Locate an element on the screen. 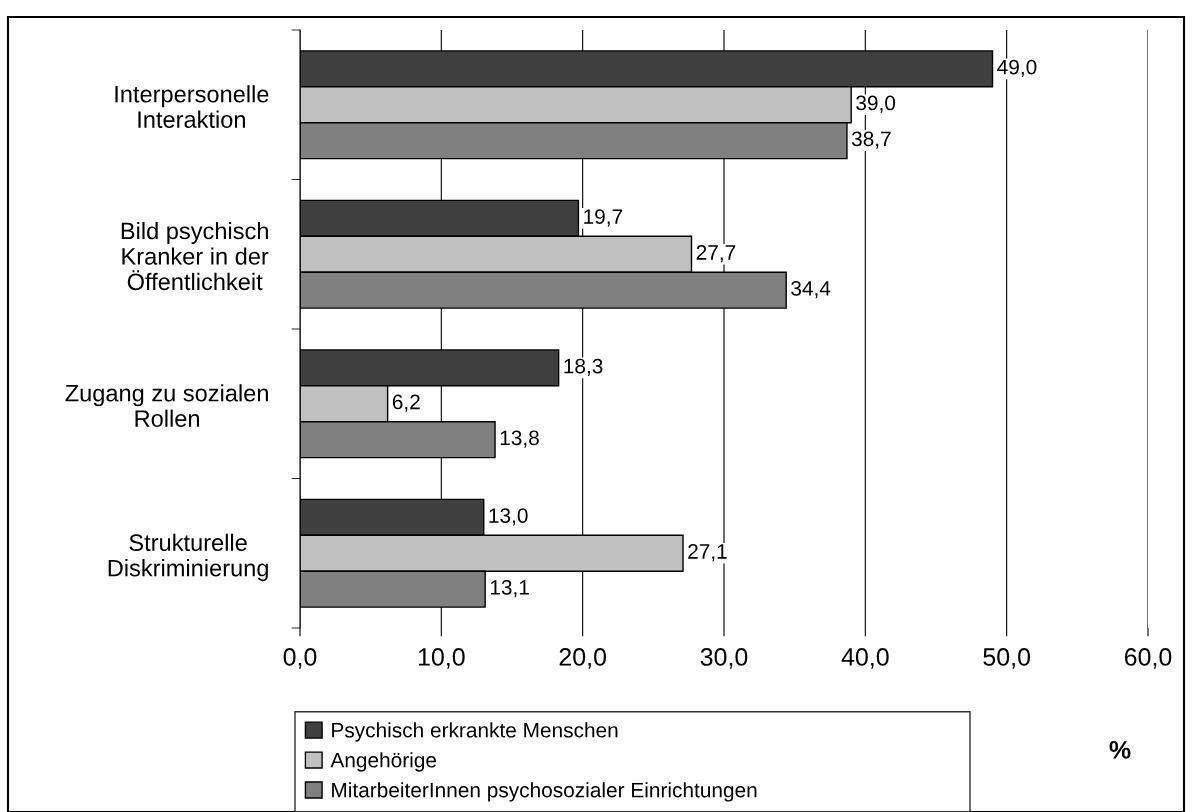 This screenshot has width=1192, height=812. x-tick-label: 40,0 is located at coordinates (865, 658).